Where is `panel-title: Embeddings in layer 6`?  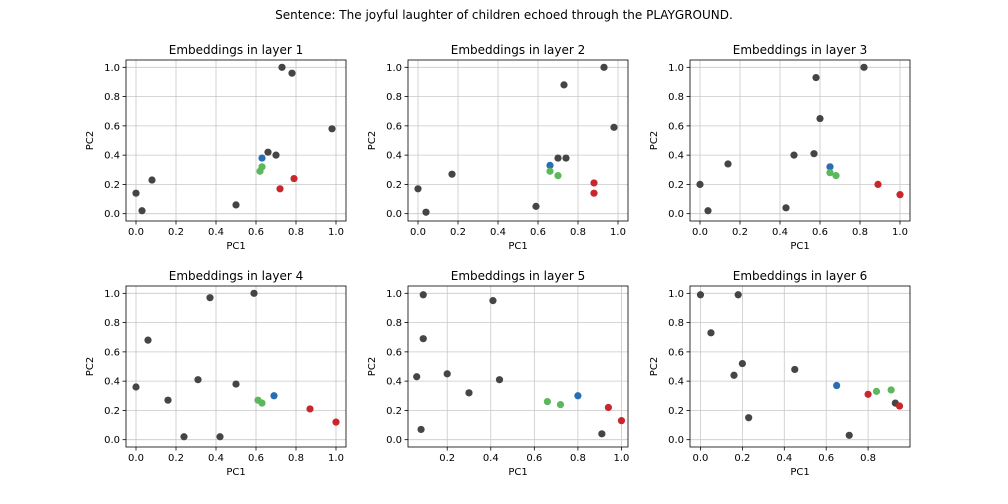 panel-title: Embeddings in layer 6 is located at coordinates (800, 276).